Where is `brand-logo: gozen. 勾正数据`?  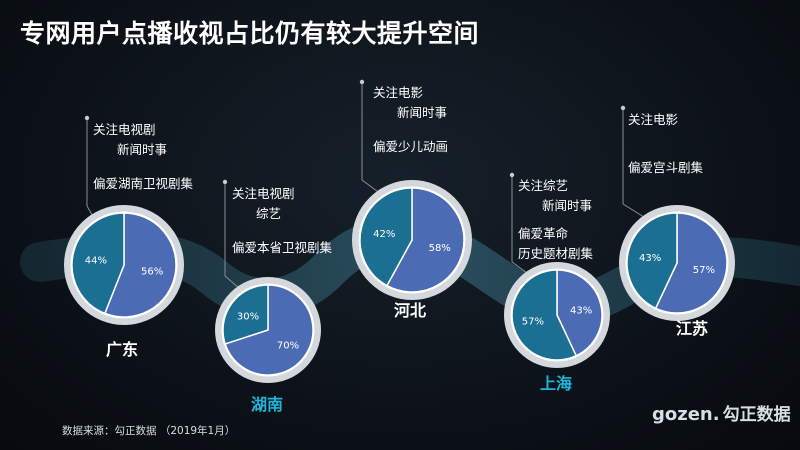
brand-logo: gozen. 勾正数据 is located at coordinates (721, 412).